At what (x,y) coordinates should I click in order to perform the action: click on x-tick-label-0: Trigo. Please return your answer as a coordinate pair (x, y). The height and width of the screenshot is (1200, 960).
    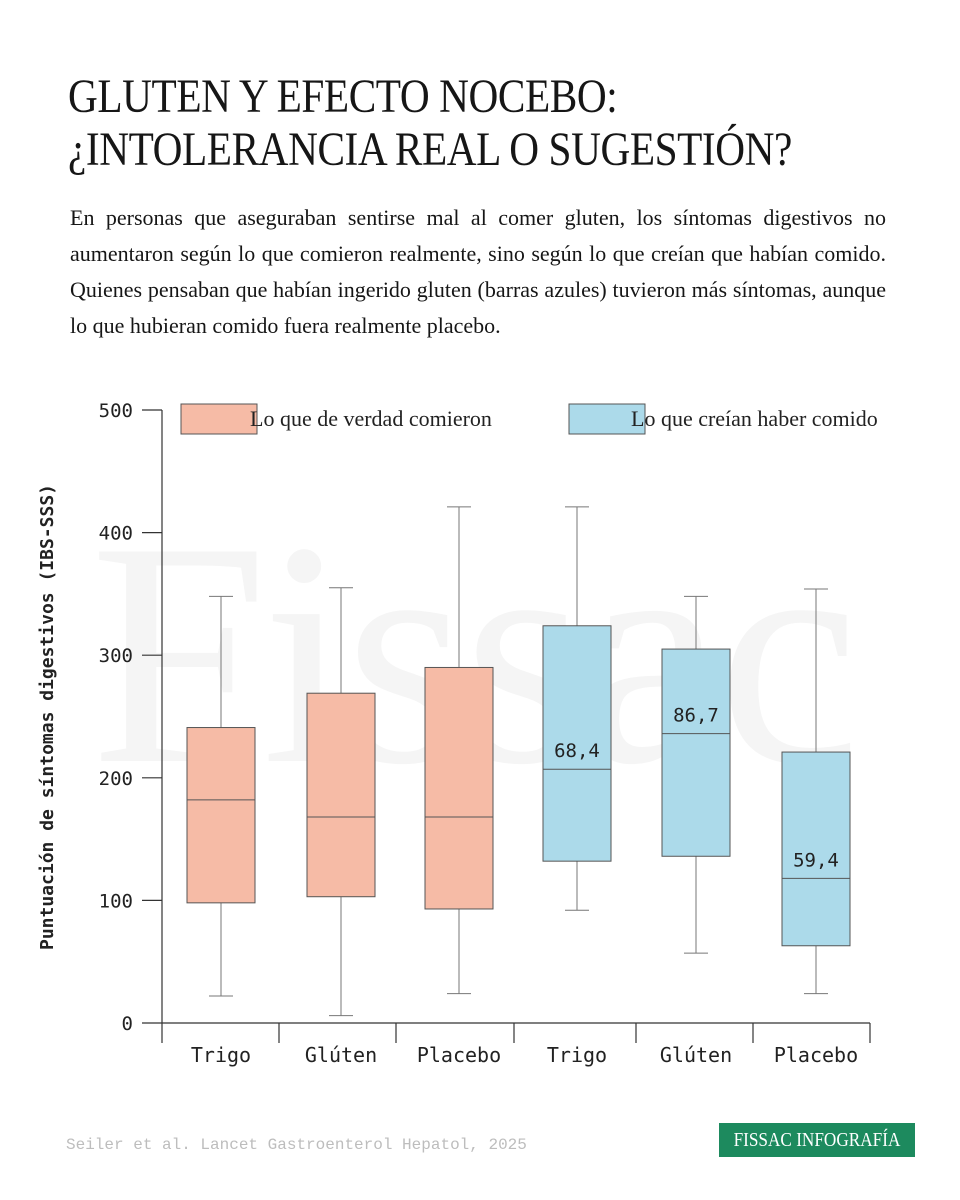
    Looking at the image, I should click on (221, 1055).